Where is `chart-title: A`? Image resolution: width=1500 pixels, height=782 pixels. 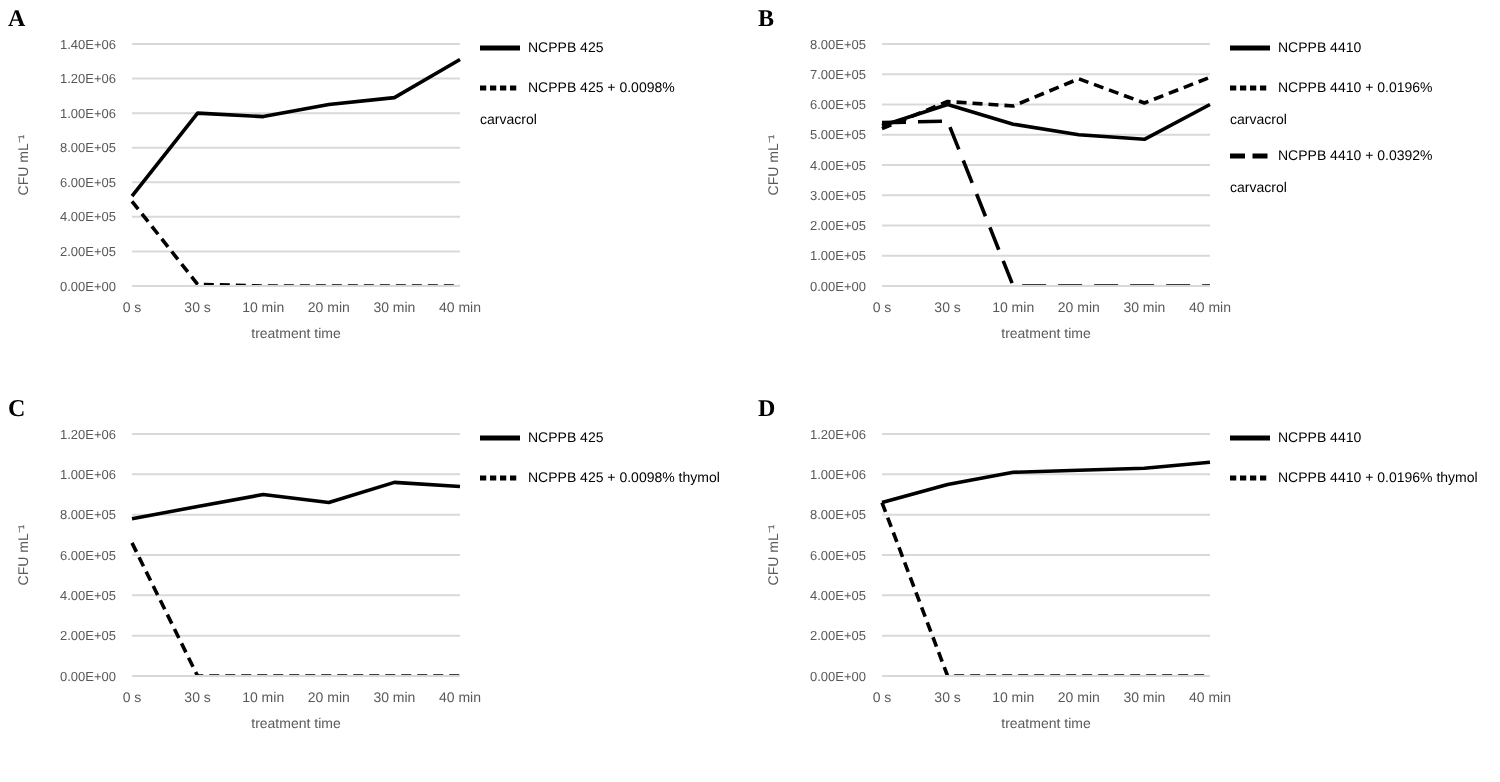
chart-title: A is located at coordinates (17, 19).